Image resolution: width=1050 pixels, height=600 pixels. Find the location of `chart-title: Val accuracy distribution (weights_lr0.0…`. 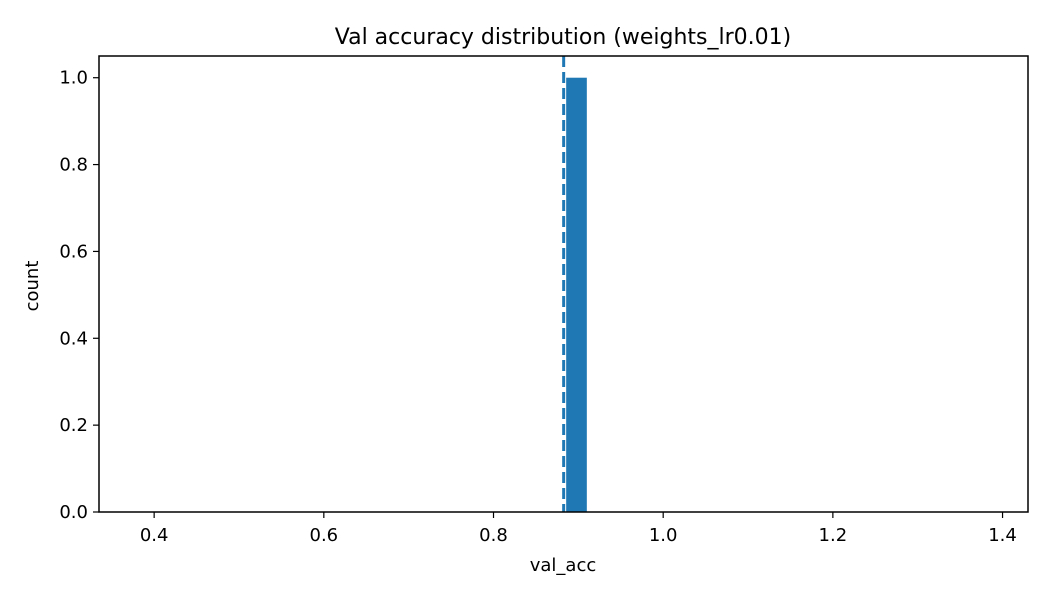

chart-title: Val accuracy distribution (weights_lr0.0… is located at coordinates (563, 37).